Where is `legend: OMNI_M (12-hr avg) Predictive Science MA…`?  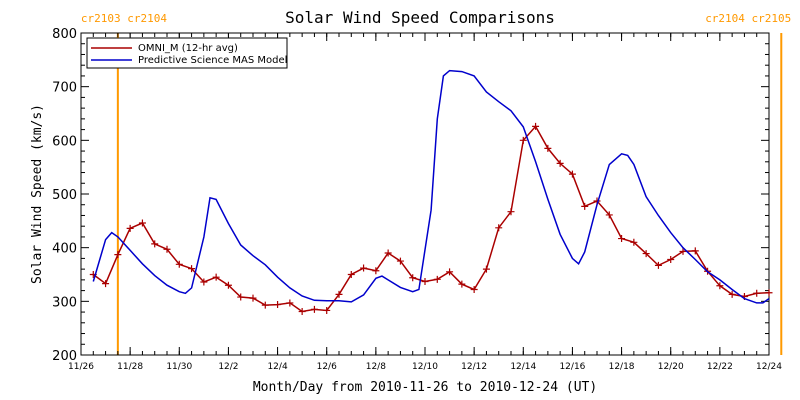
legend: OMNI_M (12-hr avg) Predictive Science MA… is located at coordinates (187, 53).